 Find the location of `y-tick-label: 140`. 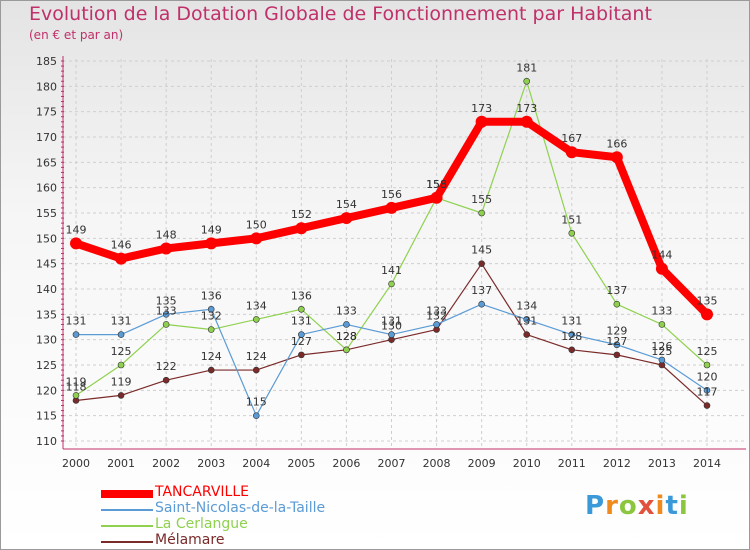

y-tick-label: 140 is located at coordinates (46, 289).